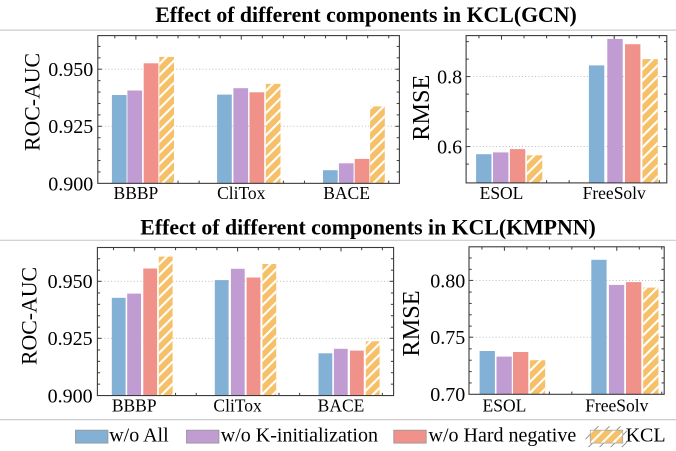  Describe the element at coordinates (449, 78) in the screenshot. I see `svg-text: 0.8` at that location.